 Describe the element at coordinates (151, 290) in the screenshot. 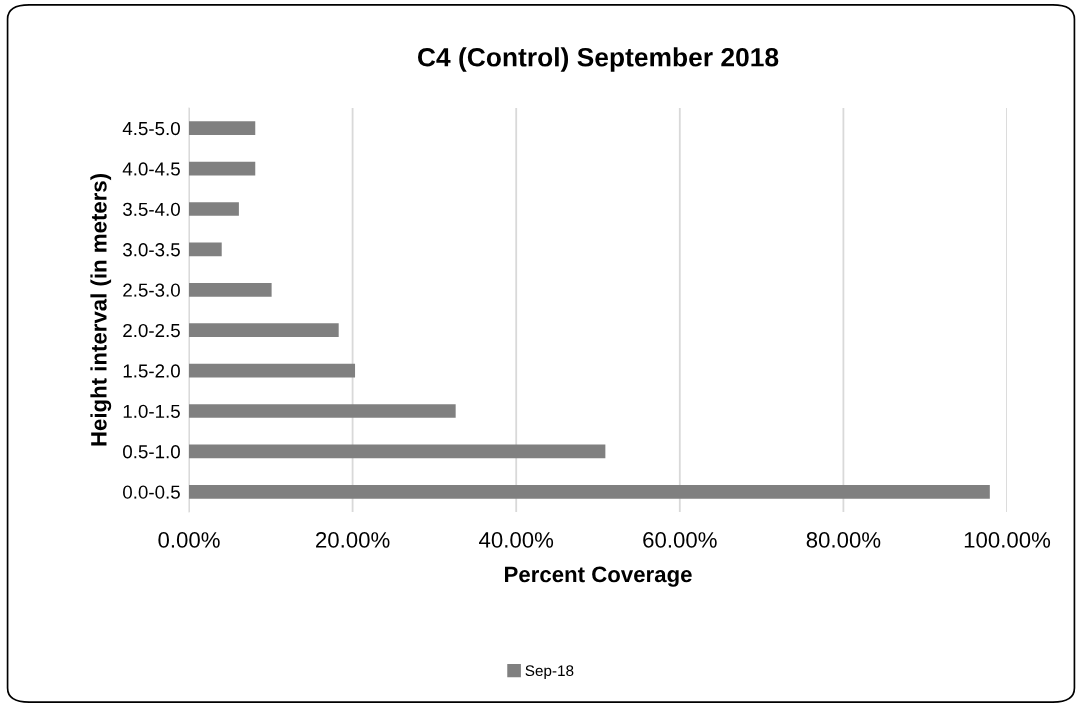

I see `y-tick-label: 2.5-3.0` at that location.